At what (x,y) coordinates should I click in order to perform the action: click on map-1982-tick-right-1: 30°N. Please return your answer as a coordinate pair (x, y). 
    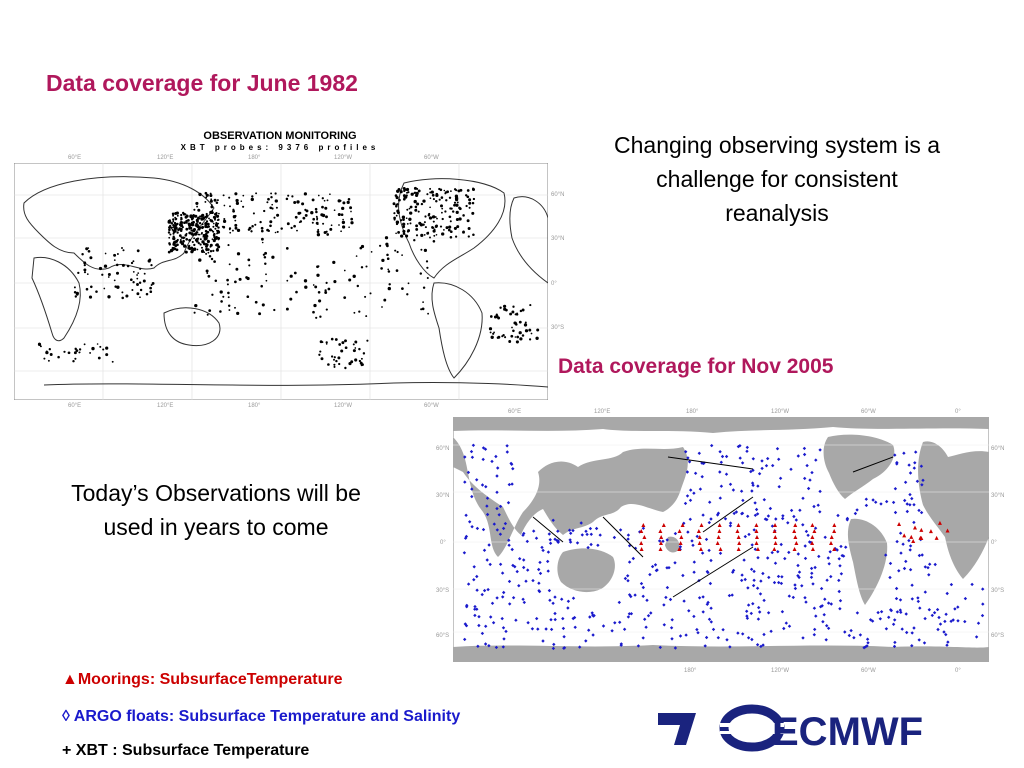
    Looking at the image, I should click on (558, 239).